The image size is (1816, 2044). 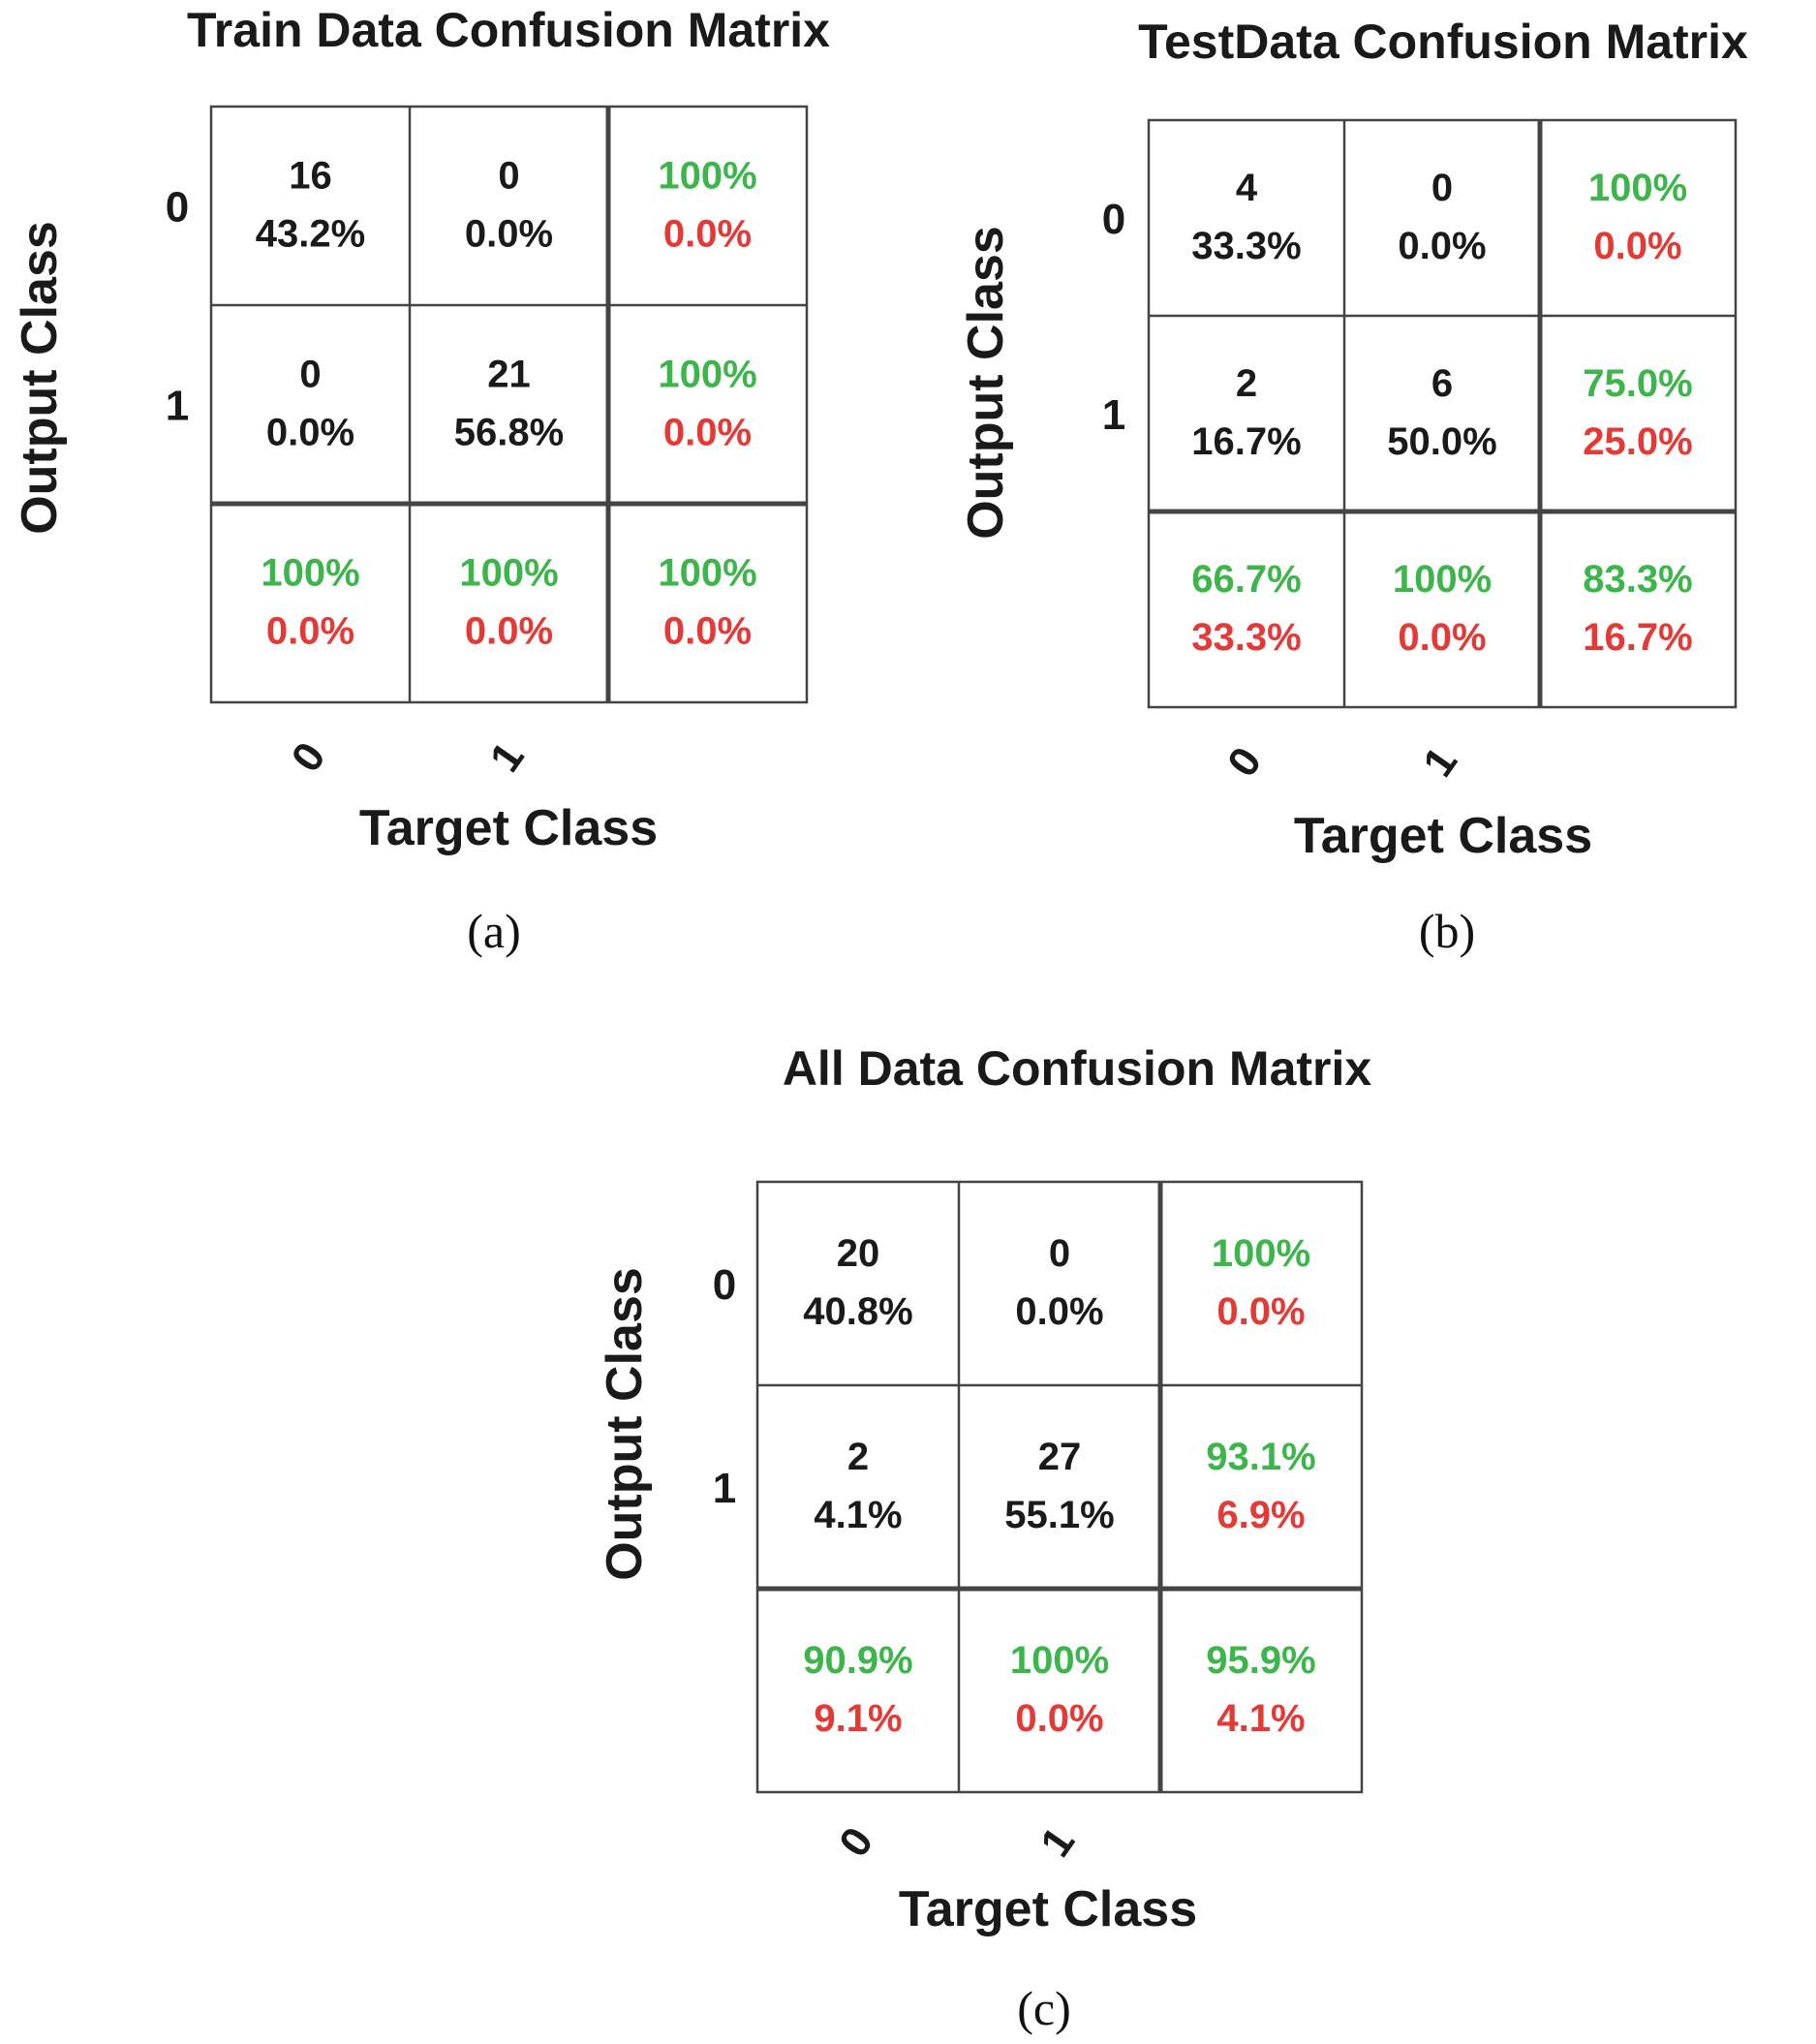 I want to click on cell-error-rate: 33.3%, so click(x=1246, y=637).